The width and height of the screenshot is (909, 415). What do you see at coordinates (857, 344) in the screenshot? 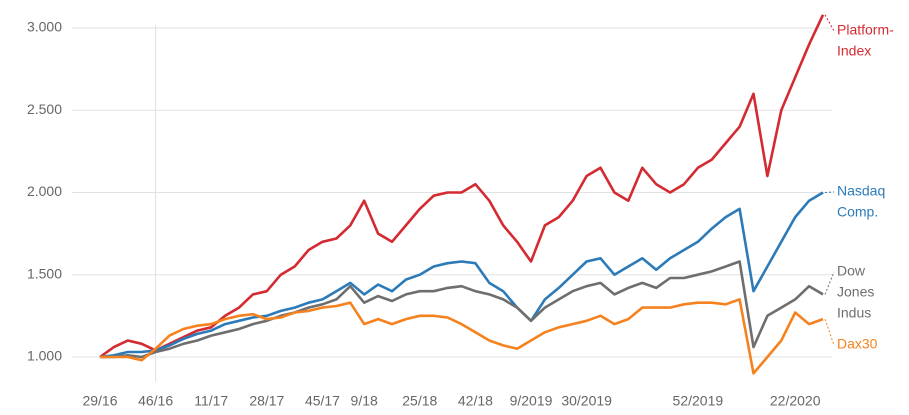
I see `series-label: Dax30` at bounding box center [857, 344].